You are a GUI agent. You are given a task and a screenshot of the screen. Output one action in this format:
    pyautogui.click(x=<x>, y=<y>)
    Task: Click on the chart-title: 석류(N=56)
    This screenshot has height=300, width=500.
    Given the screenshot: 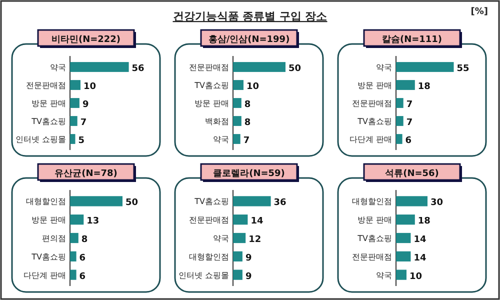 What is the action you would take?
    pyautogui.click(x=412, y=174)
    